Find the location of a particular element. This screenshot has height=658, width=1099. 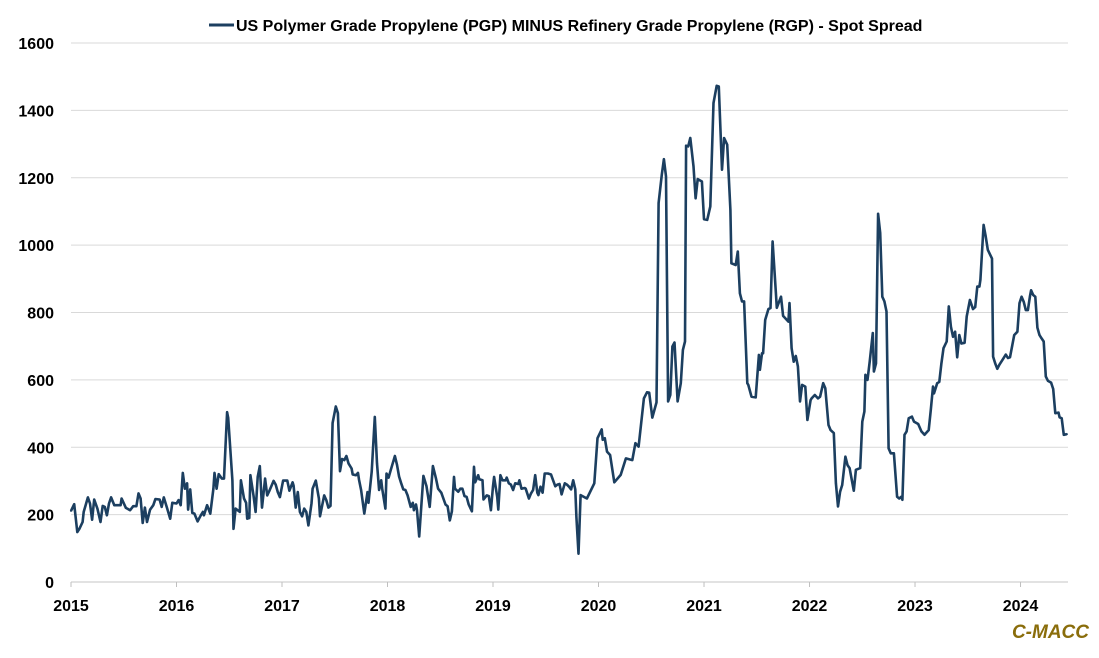

y-tick-label: 0 is located at coordinates (49, 583).